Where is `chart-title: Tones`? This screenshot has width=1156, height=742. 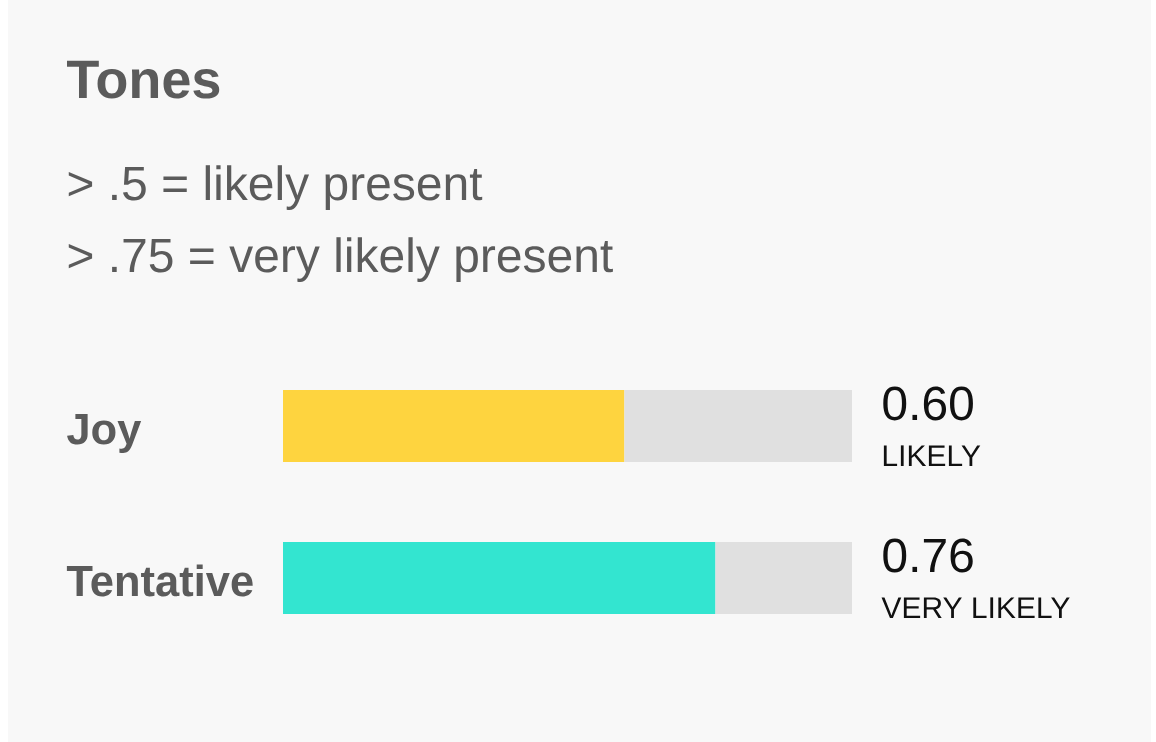
chart-title: Tones is located at coordinates (143, 79).